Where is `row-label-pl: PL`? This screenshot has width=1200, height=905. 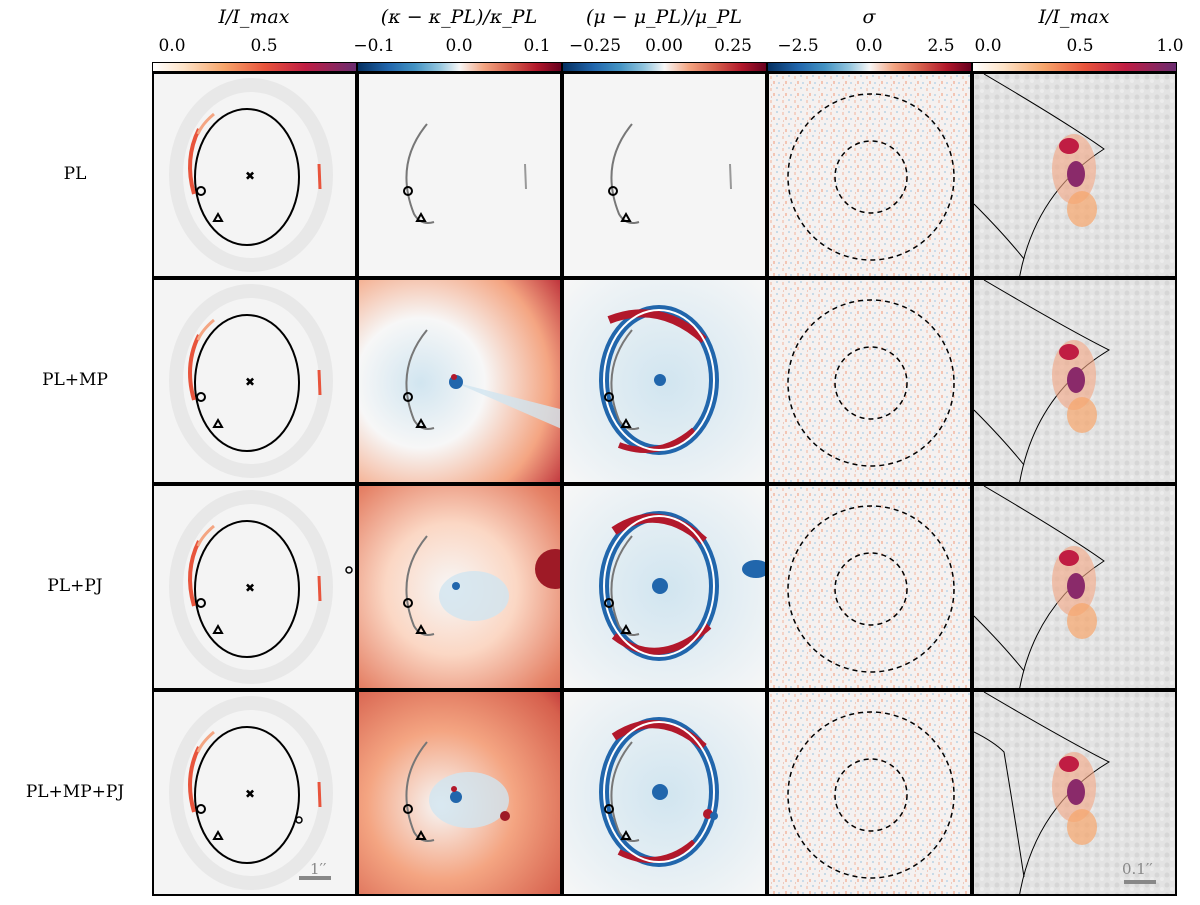 row-label-pl: PL is located at coordinates (75, 174).